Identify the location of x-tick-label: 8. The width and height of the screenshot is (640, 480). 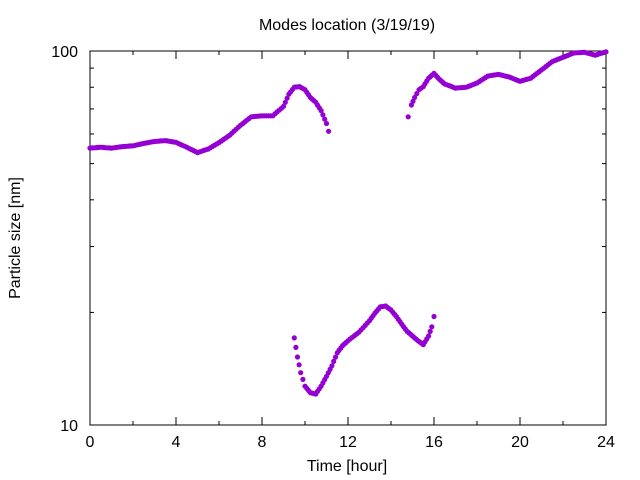
(262, 442).